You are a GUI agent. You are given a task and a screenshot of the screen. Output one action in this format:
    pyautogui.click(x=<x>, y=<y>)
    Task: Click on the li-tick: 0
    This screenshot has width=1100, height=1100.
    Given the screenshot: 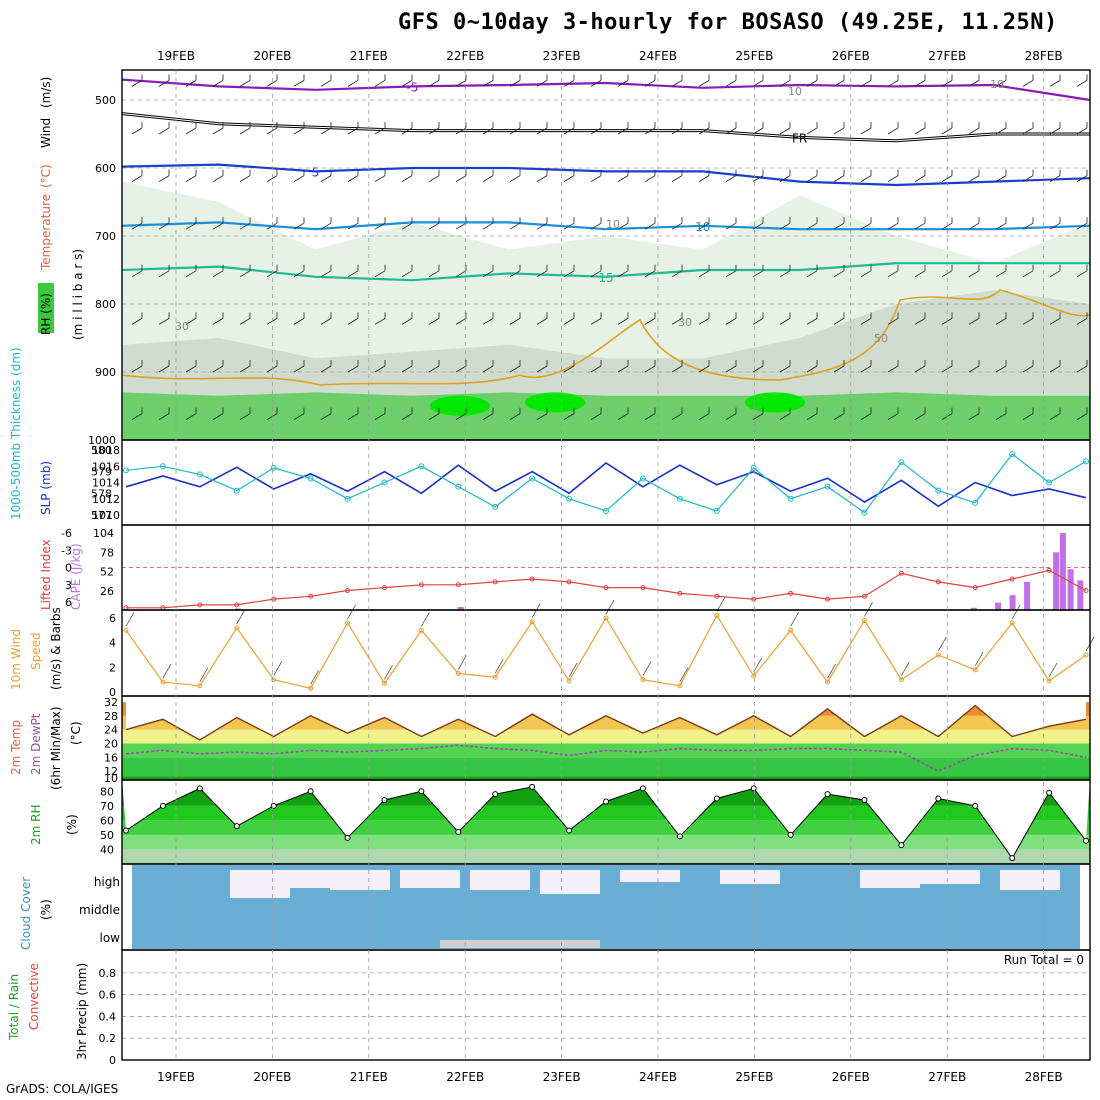 What is the action you would take?
    pyautogui.click(x=68, y=568)
    